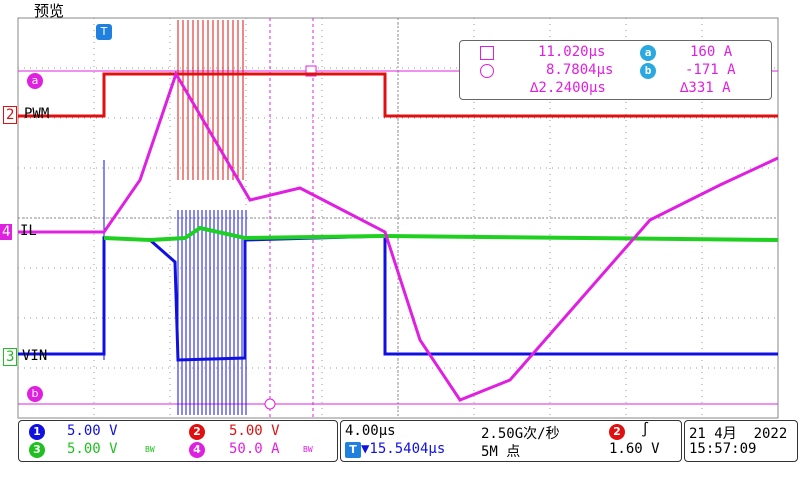  I want to click on ch3-bw-limit: BW, so click(150, 449).